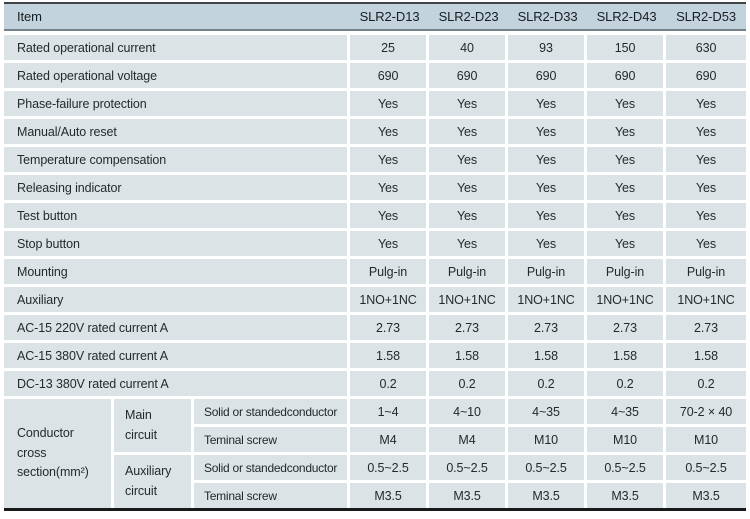  I want to click on table-row: Teminal screw M3.5 M3.5 M3.5 M3.5 M3.5, so click(375, 494).